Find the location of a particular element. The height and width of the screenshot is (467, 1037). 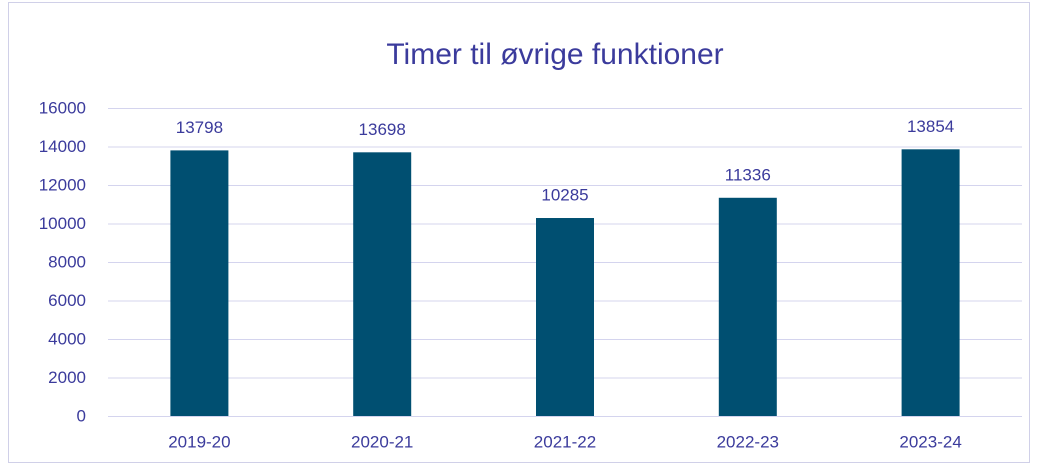

data-label: 10285 is located at coordinates (564, 194).